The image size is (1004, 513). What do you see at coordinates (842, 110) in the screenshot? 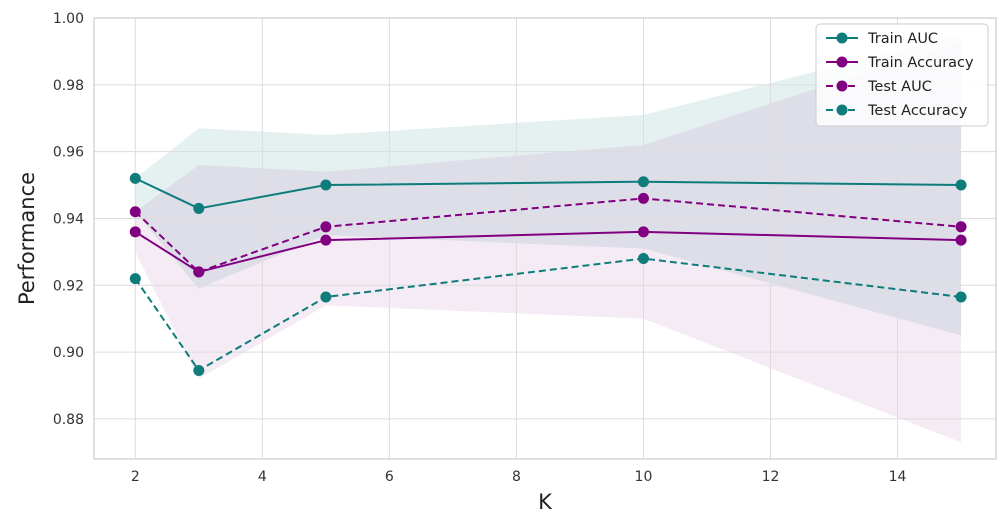
I see `legend-marker-test-accuracy` at bounding box center [842, 110].